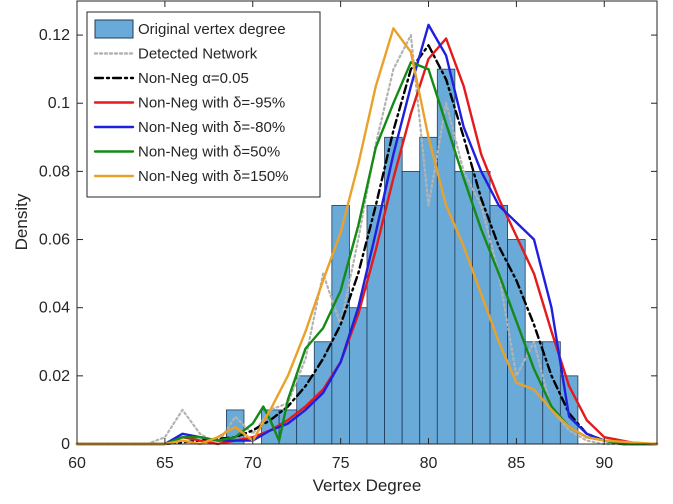  What do you see at coordinates (77, 463) in the screenshot?
I see `x-tick-label: 60` at bounding box center [77, 463].